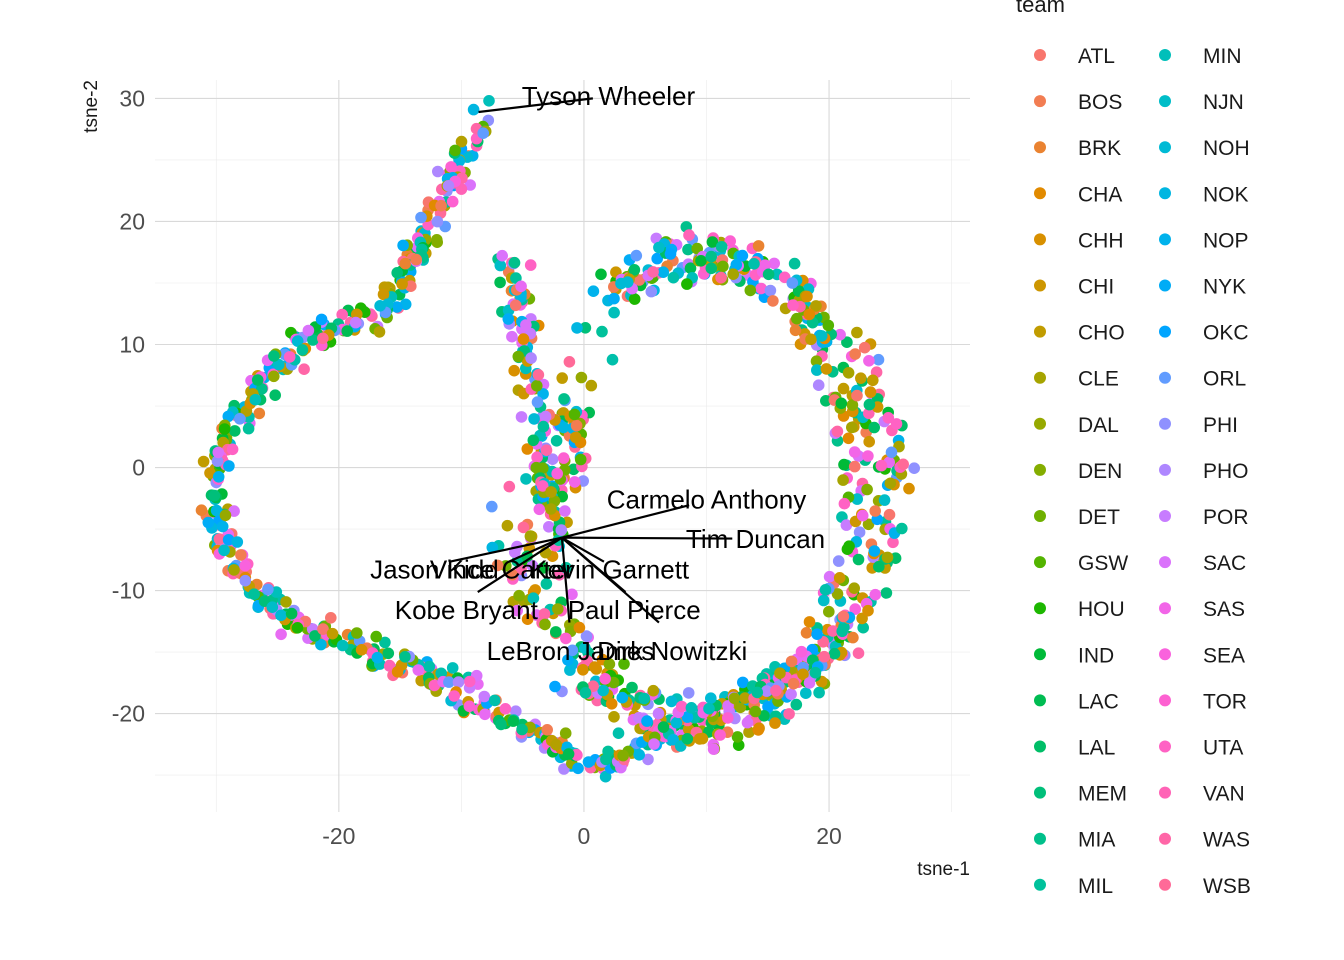 Image resolution: width=1344 pixels, height=960 pixels. What do you see at coordinates (1226, 471) in the screenshot?
I see `legend-label: PHO` at bounding box center [1226, 471].